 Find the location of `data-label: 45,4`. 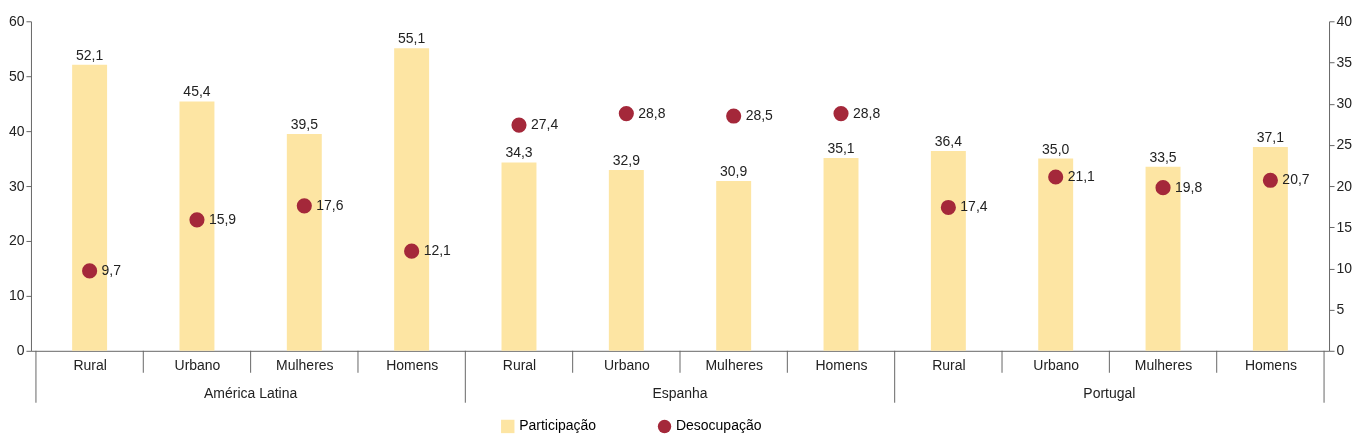

data-label: 45,4 is located at coordinates (197, 91).